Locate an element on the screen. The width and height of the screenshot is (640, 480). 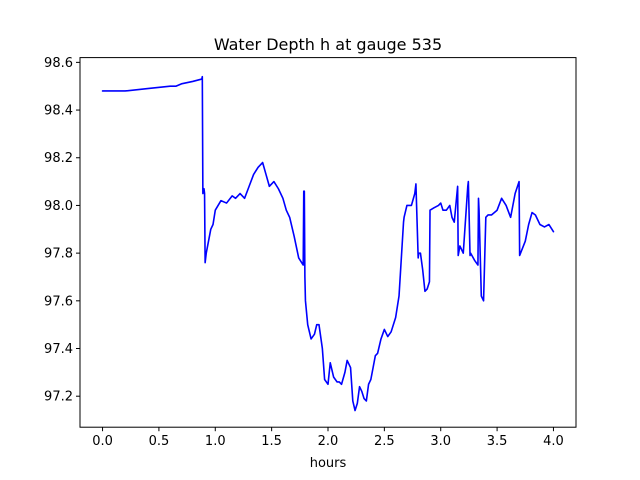
y-tick-label: 98.2 is located at coordinates (58, 158).